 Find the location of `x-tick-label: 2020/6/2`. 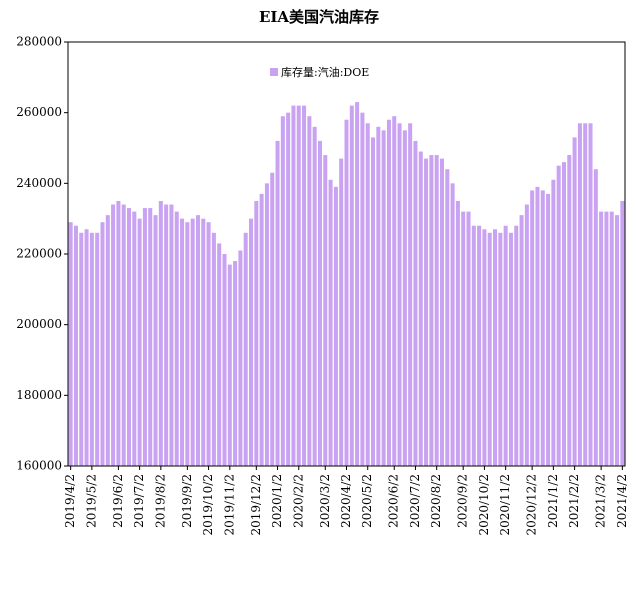

x-tick-label: 2020/6/2 is located at coordinates (394, 501).